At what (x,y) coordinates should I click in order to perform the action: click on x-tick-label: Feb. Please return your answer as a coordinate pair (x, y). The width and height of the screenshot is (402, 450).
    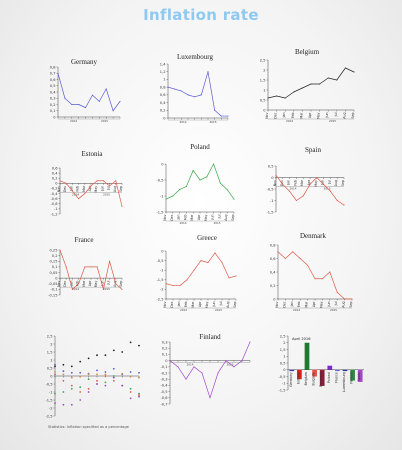
    Looking at the image, I should click on (78, 284).